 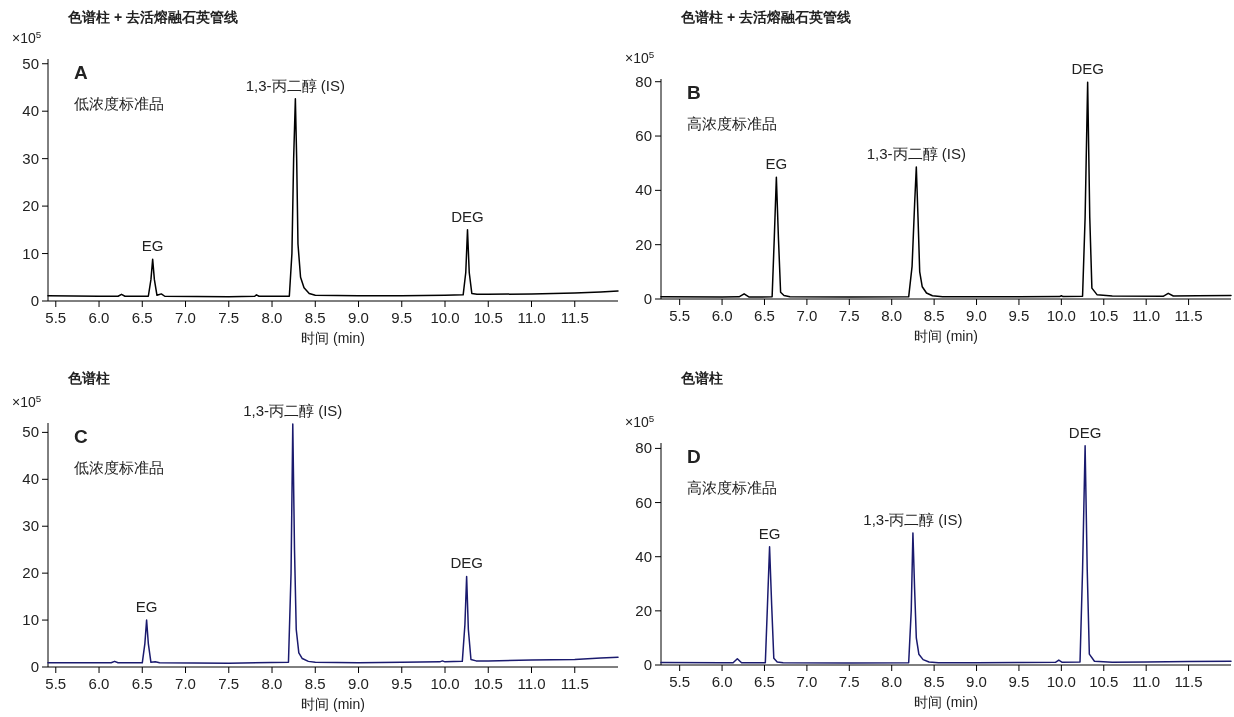 What do you see at coordinates (694, 92) in the screenshot?
I see `annotation: B` at bounding box center [694, 92].